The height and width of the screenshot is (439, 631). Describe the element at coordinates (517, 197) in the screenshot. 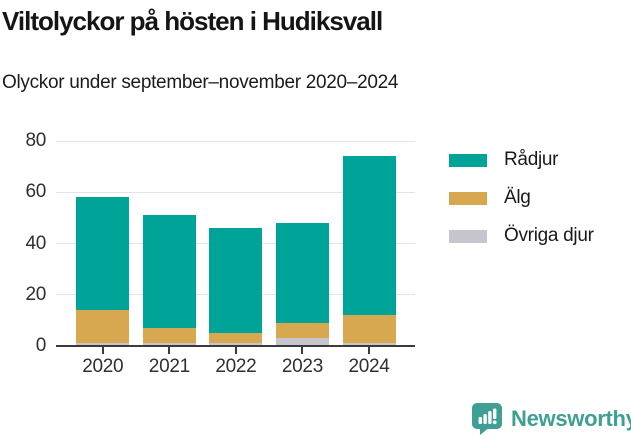

I see `legend-label-älg: Älg` at that location.